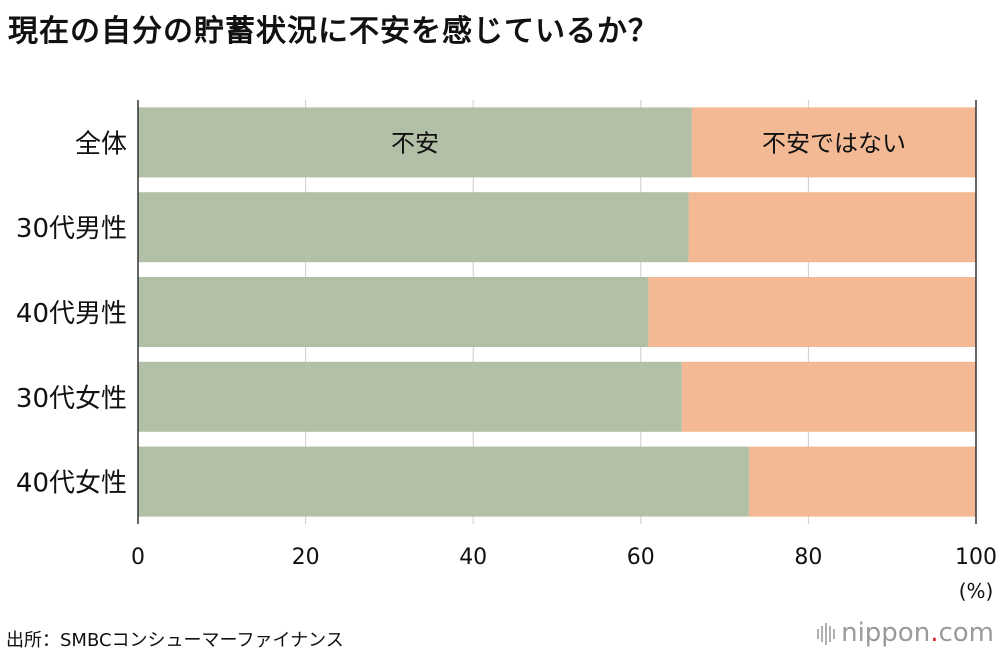  What do you see at coordinates (976, 557) in the screenshot?
I see `x-tick-label-100: 100` at bounding box center [976, 557].